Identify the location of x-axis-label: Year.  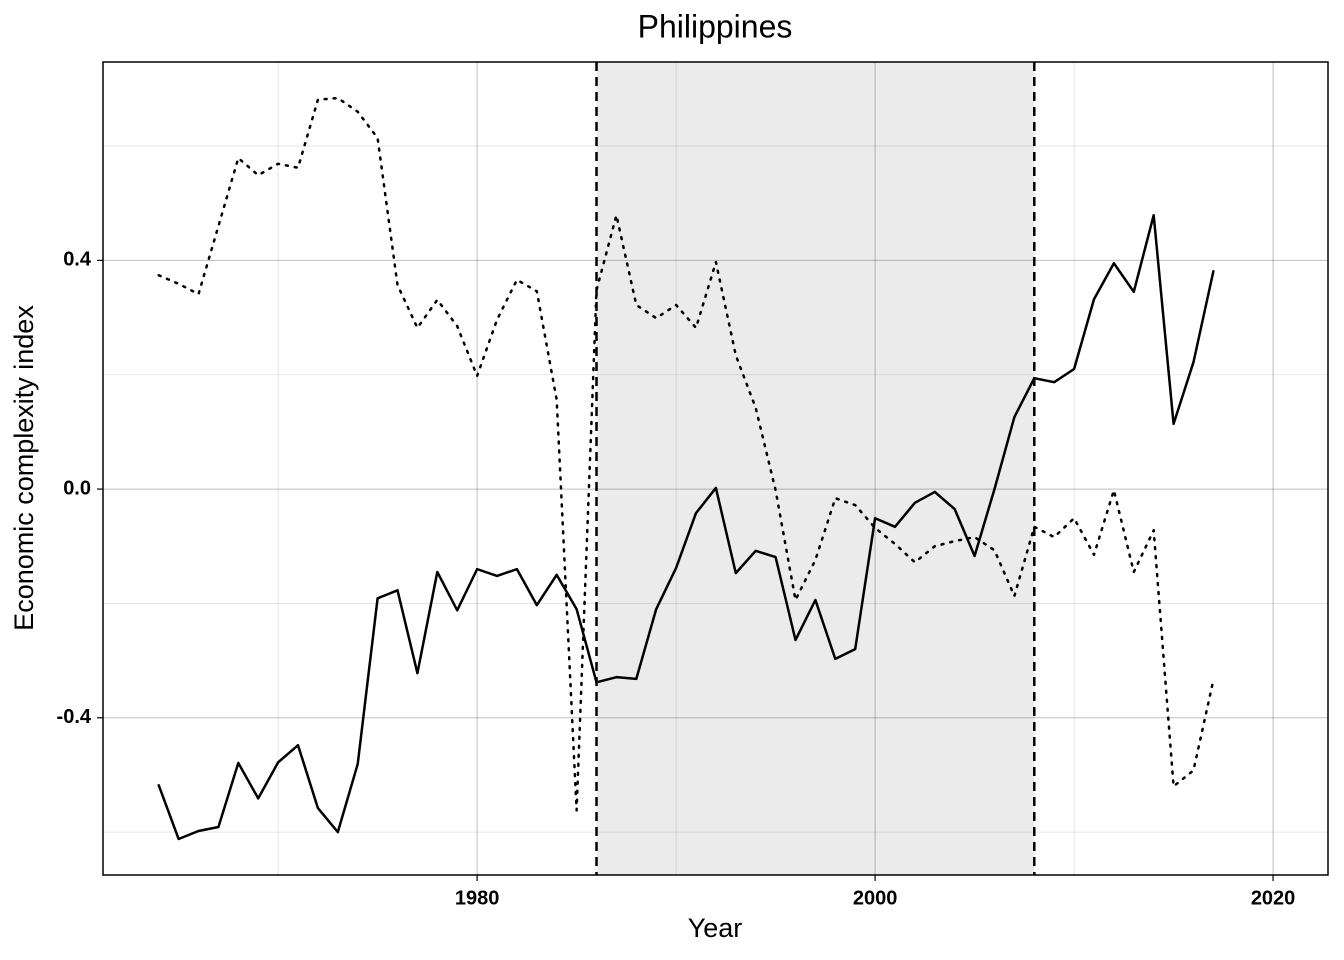
(715, 928).